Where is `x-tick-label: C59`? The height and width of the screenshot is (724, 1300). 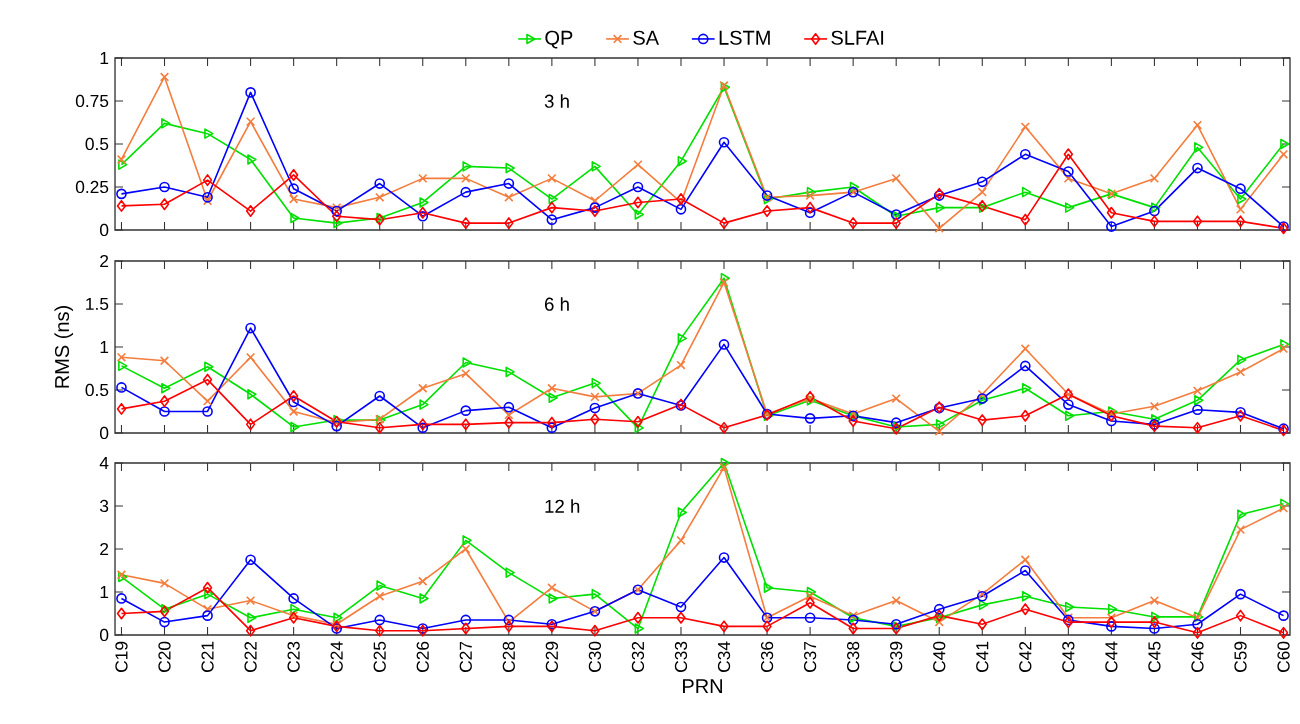 x-tick-label: C59 is located at coordinates (1240, 656).